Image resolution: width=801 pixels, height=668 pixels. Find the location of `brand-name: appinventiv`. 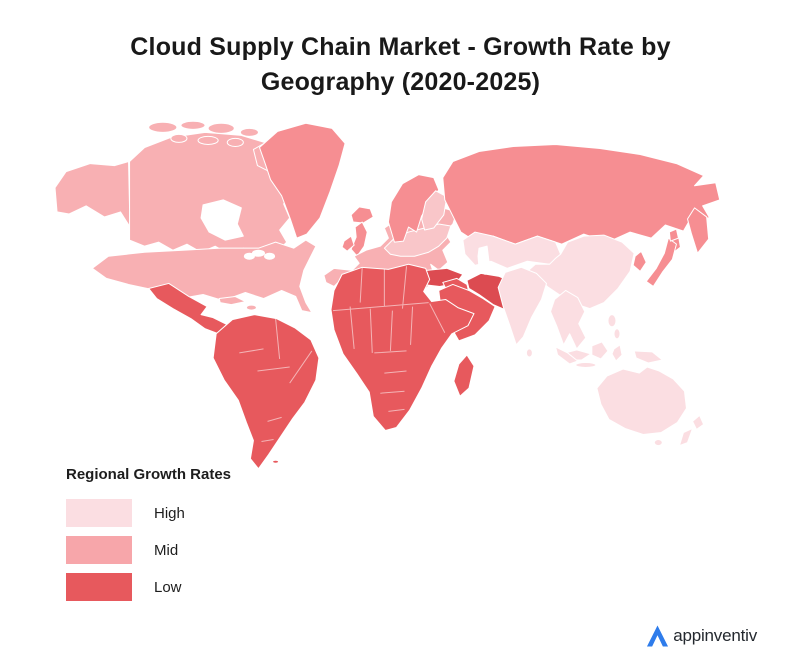

brand-name: appinventiv is located at coordinates (715, 635).